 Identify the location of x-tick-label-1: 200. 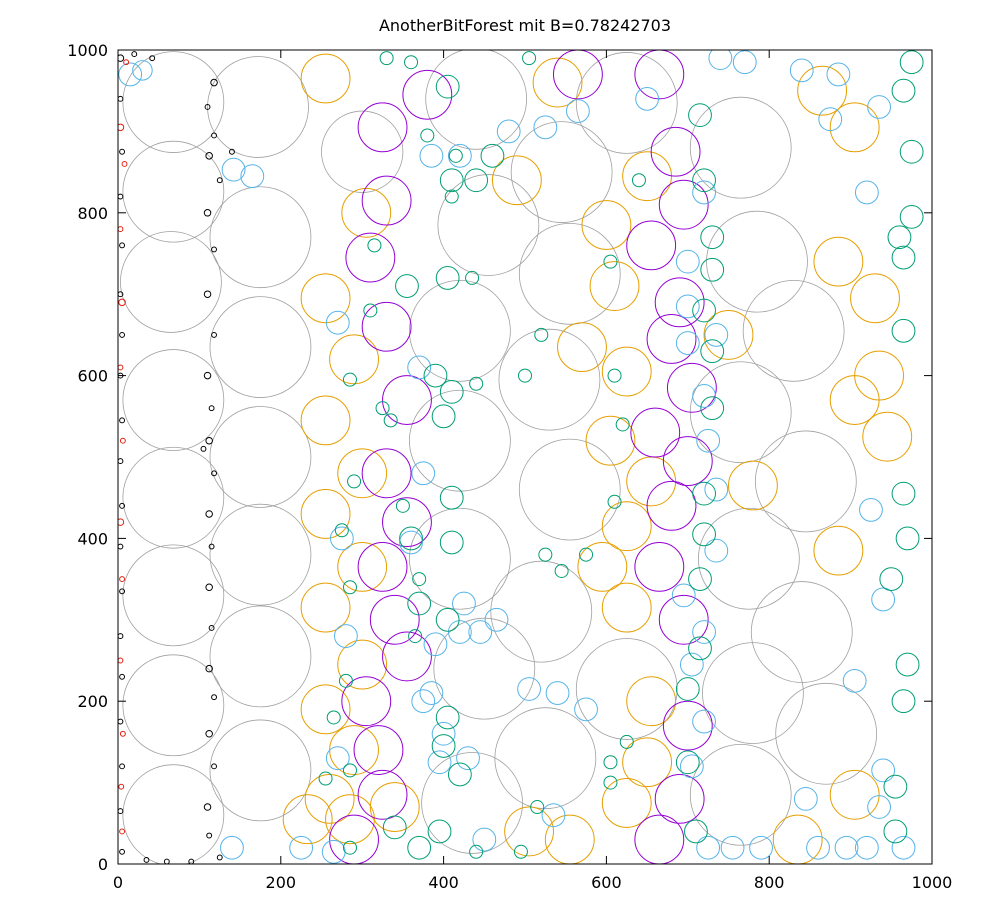
(281, 882).